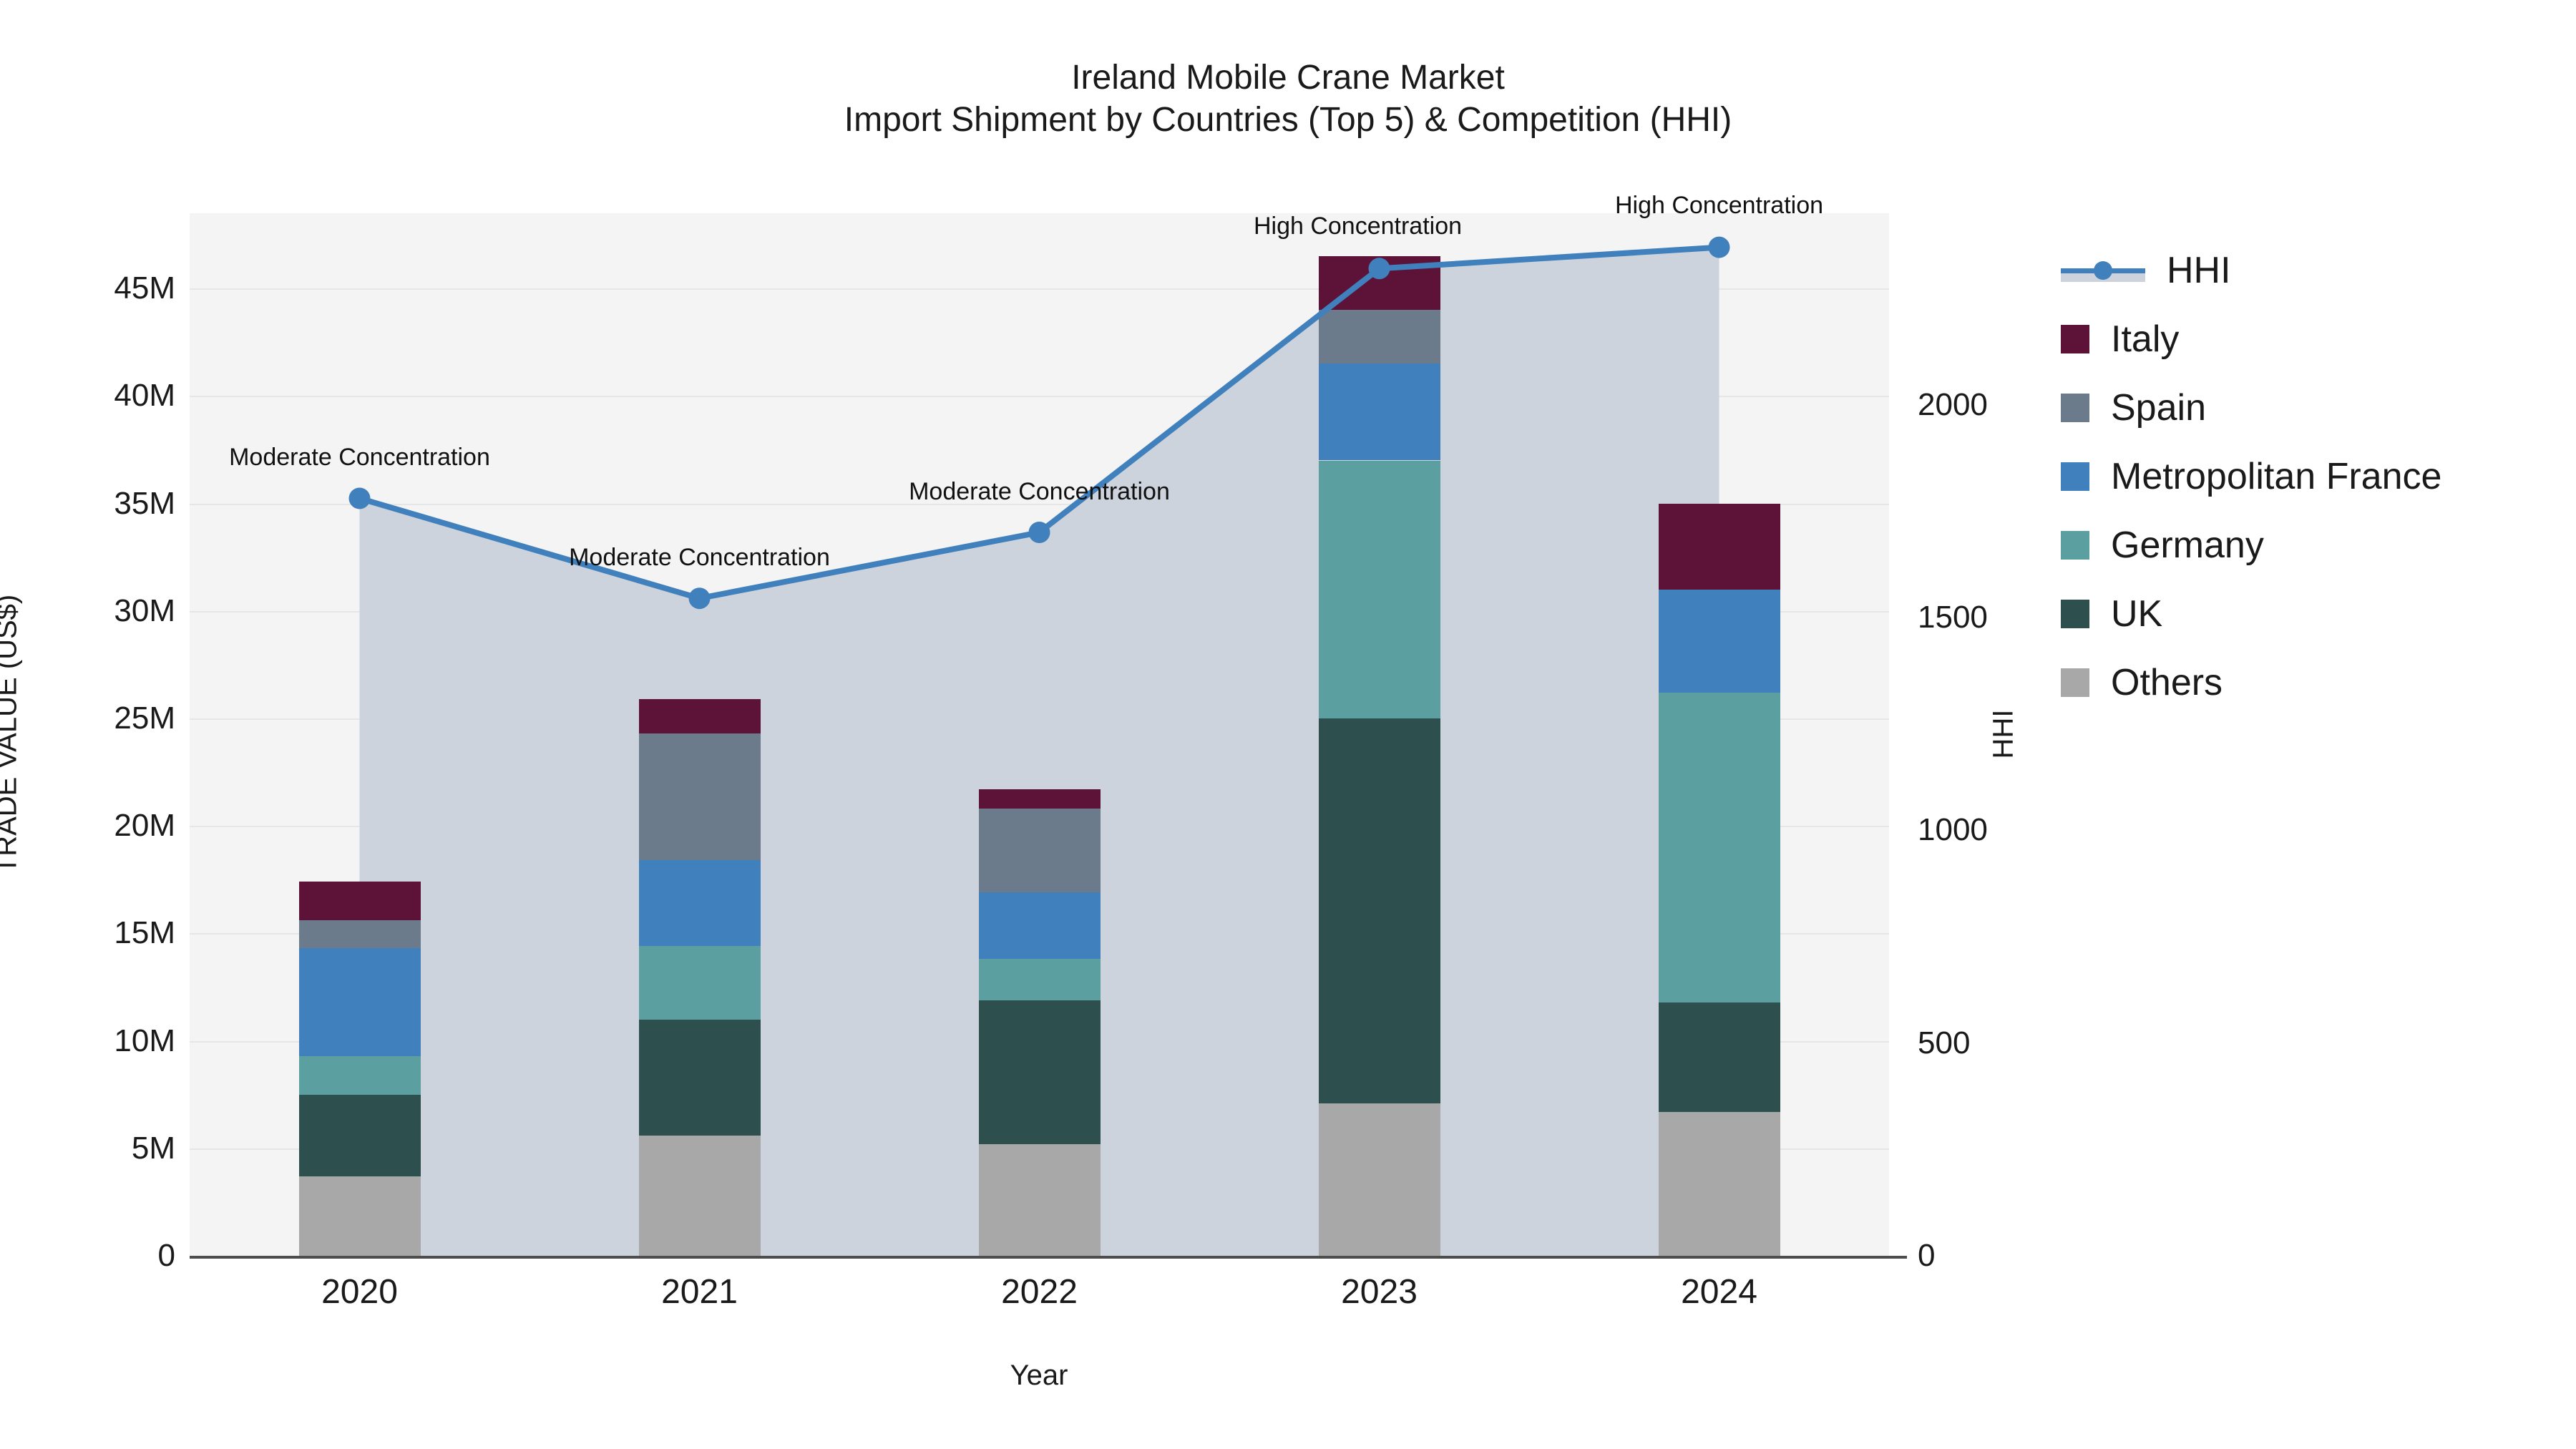 Image resolution: width=2576 pixels, height=1449 pixels. What do you see at coordinates (2167, 682) in the screenshot?
I see `legend-label: Others` at bounding box center [2167, 682].